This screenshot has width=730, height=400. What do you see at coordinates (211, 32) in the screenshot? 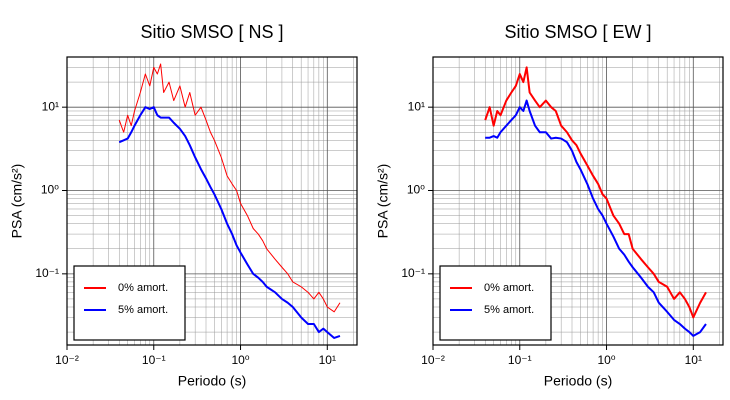
I see `chart-title: Sitio SMSO [ NS ]` at bounding box center [211, 32].